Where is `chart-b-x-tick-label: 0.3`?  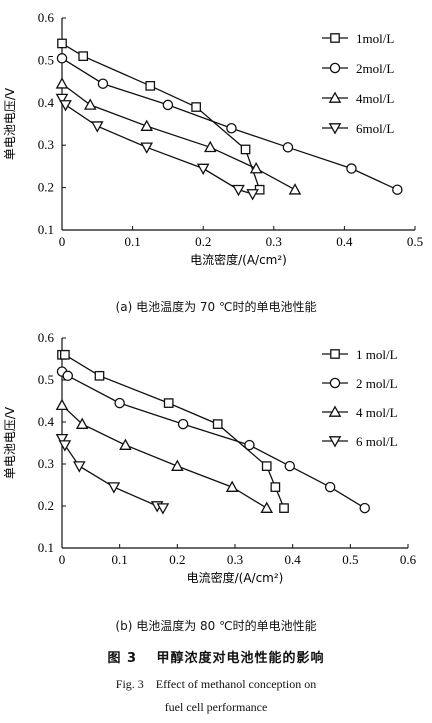 chart-b-x-tick-label: 0.3 is located at coordinates (235, 559).